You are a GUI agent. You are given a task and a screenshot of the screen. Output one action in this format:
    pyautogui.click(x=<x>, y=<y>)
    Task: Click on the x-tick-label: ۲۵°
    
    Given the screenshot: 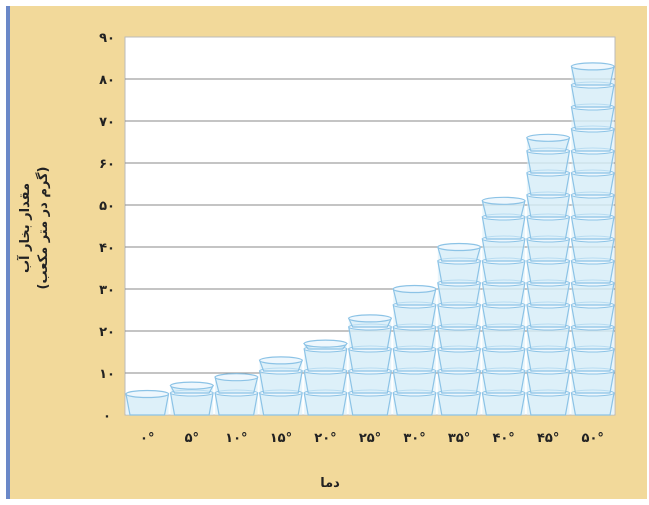 What is the action you would take?
    pyautogui.click(x=370, y=438)
    